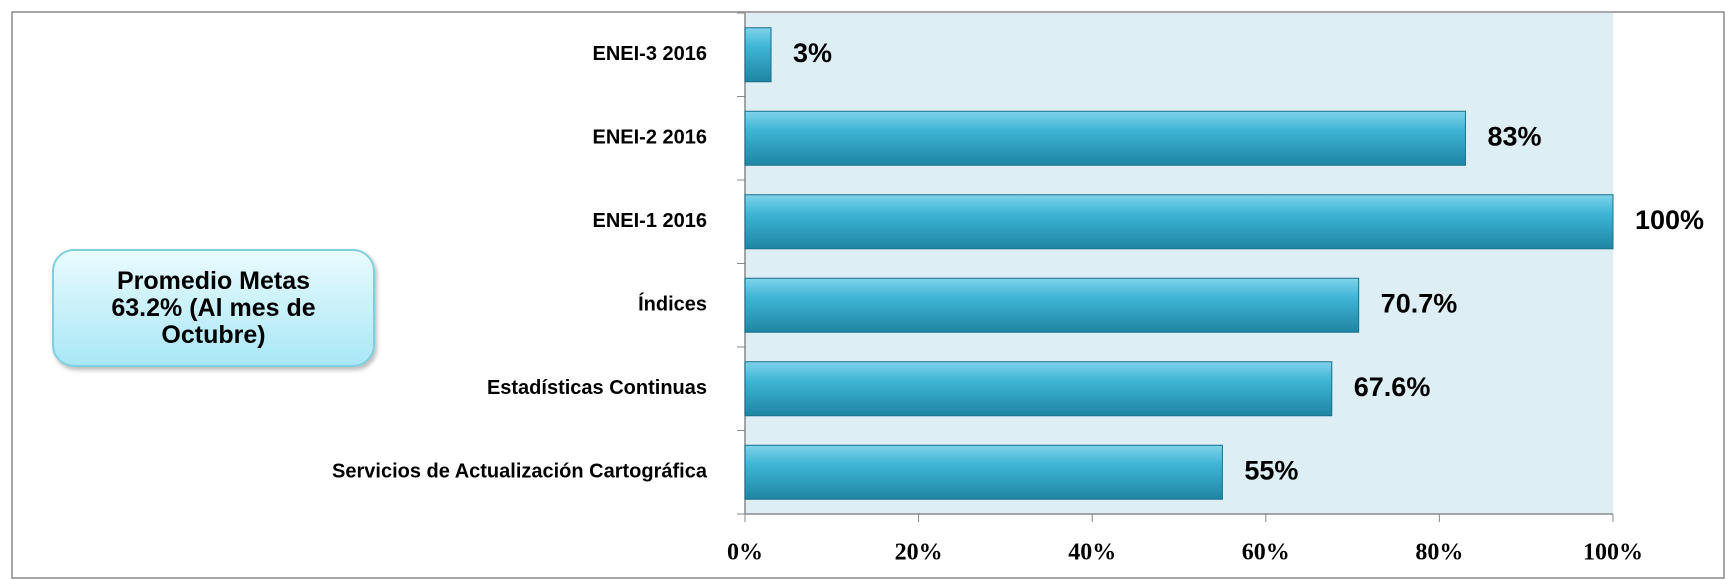 Image resolution: width=1728 pixels, height=580 pixels. I want to click on category-label: ENEI-3 2016, so click(649, 54).